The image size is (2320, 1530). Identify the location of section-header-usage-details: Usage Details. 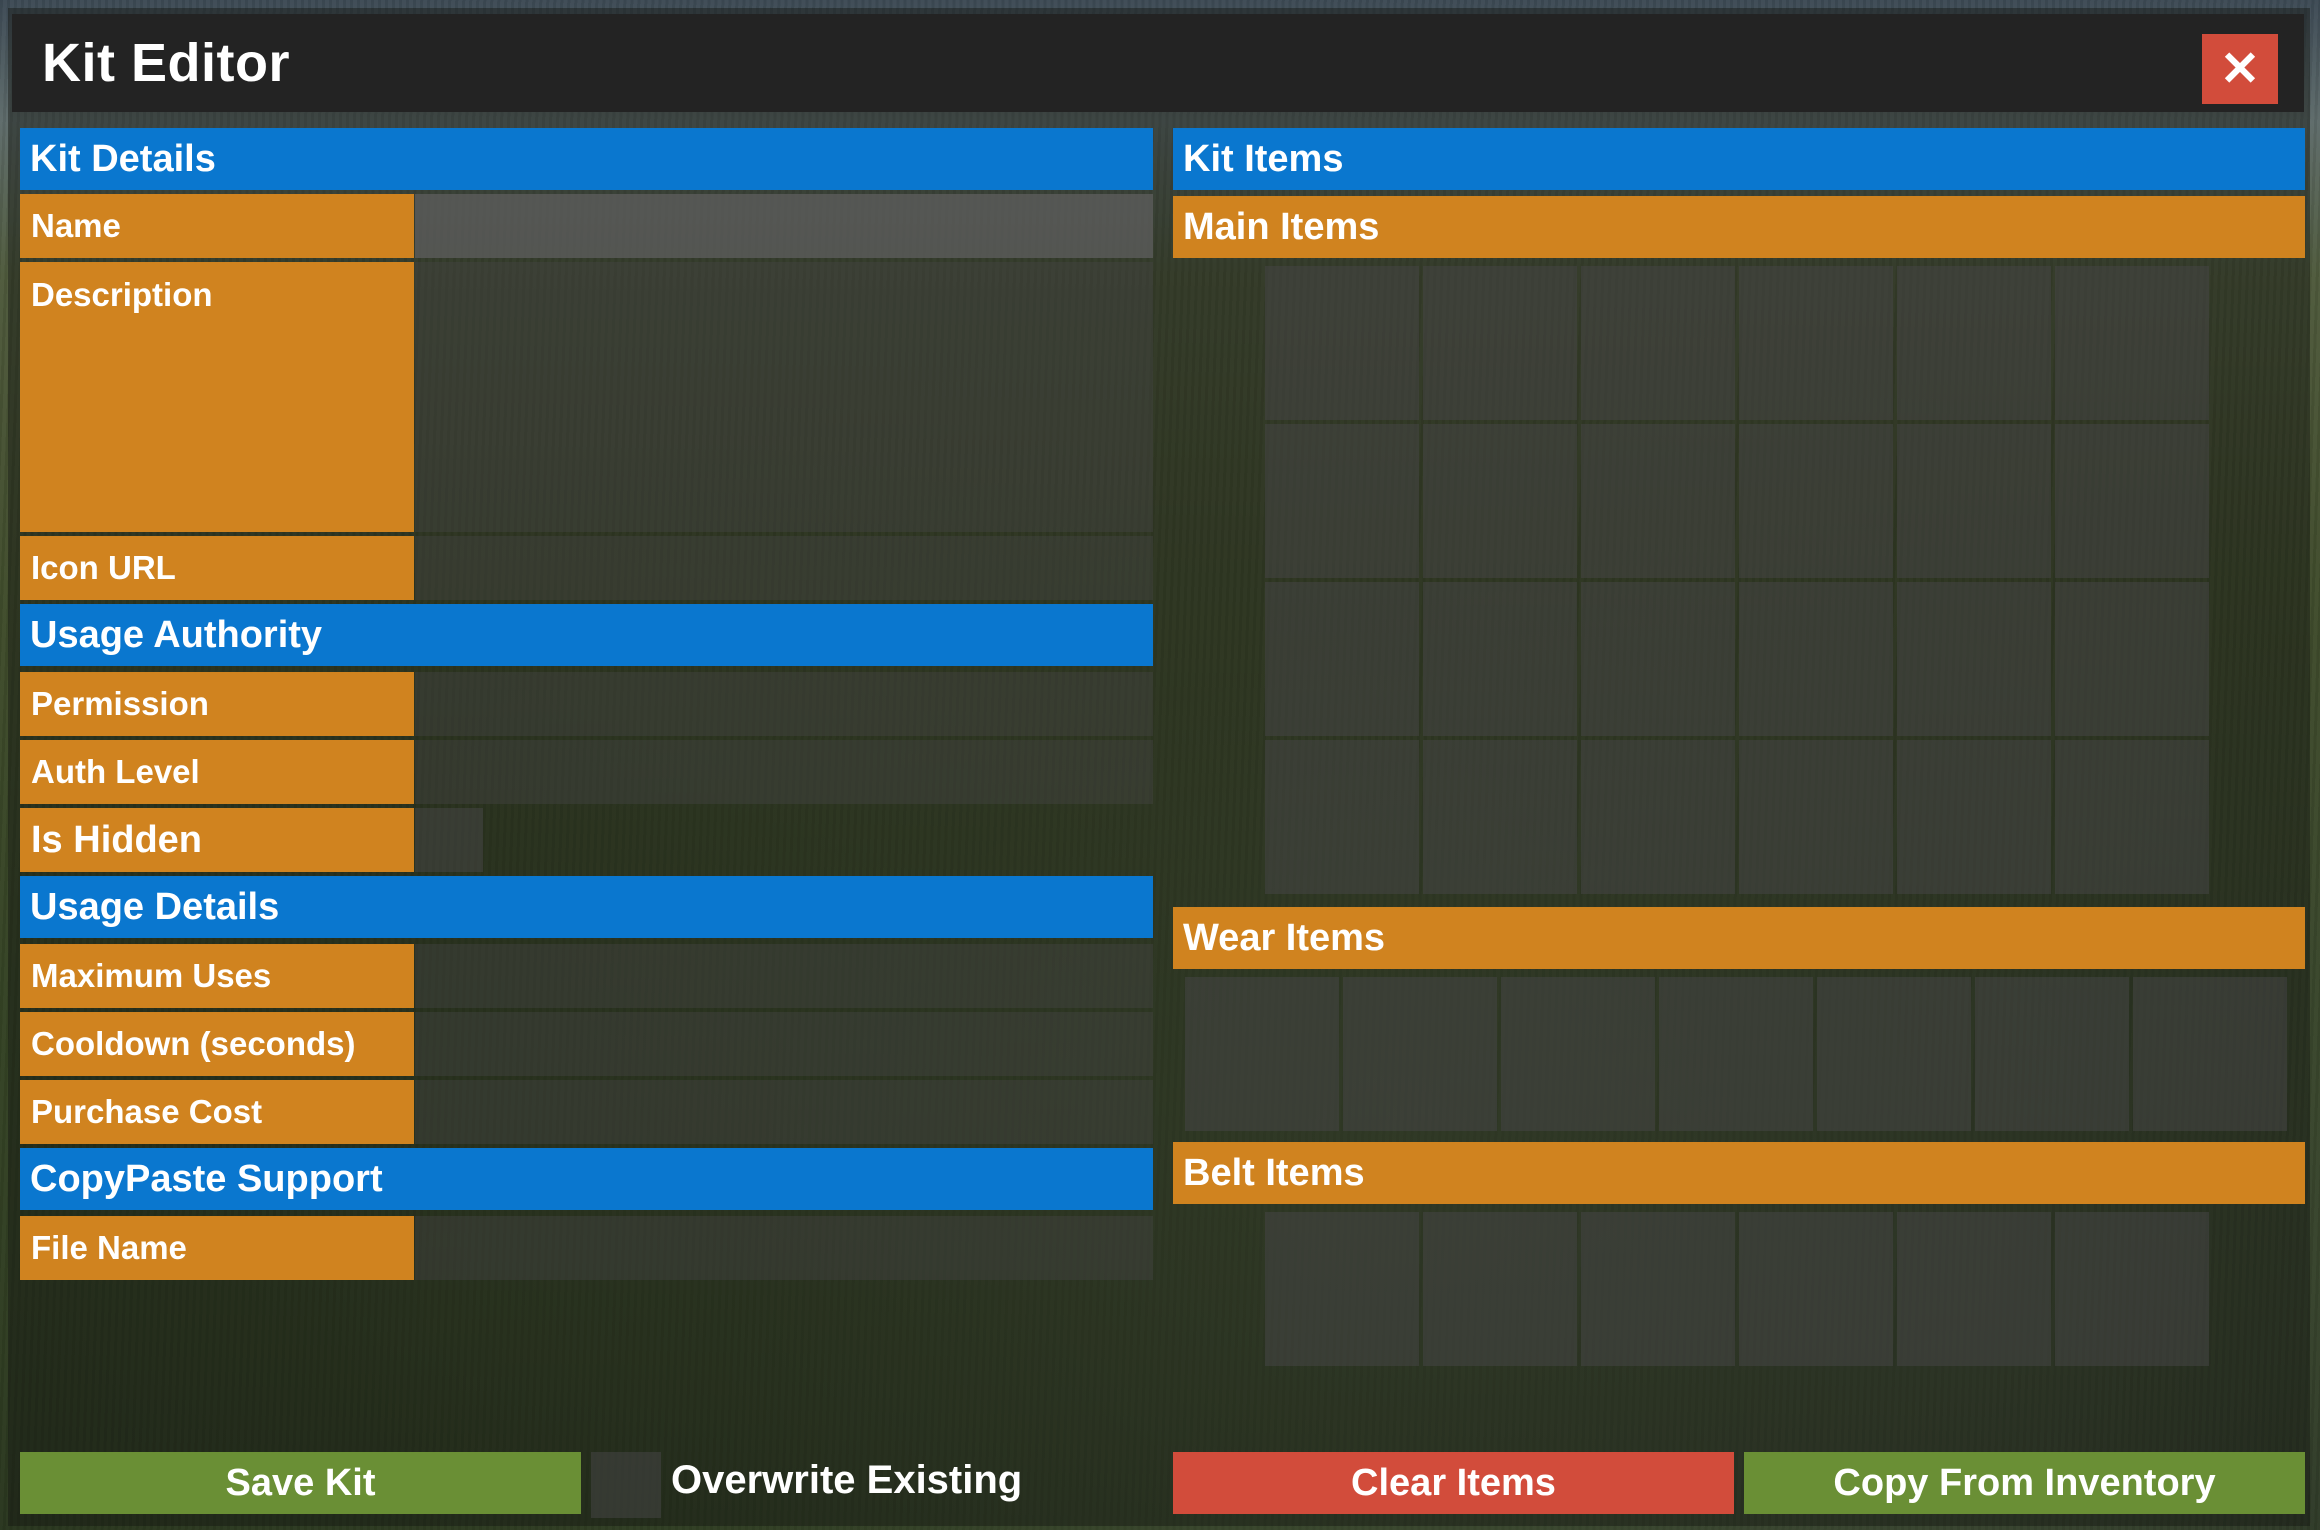
(586, 907).